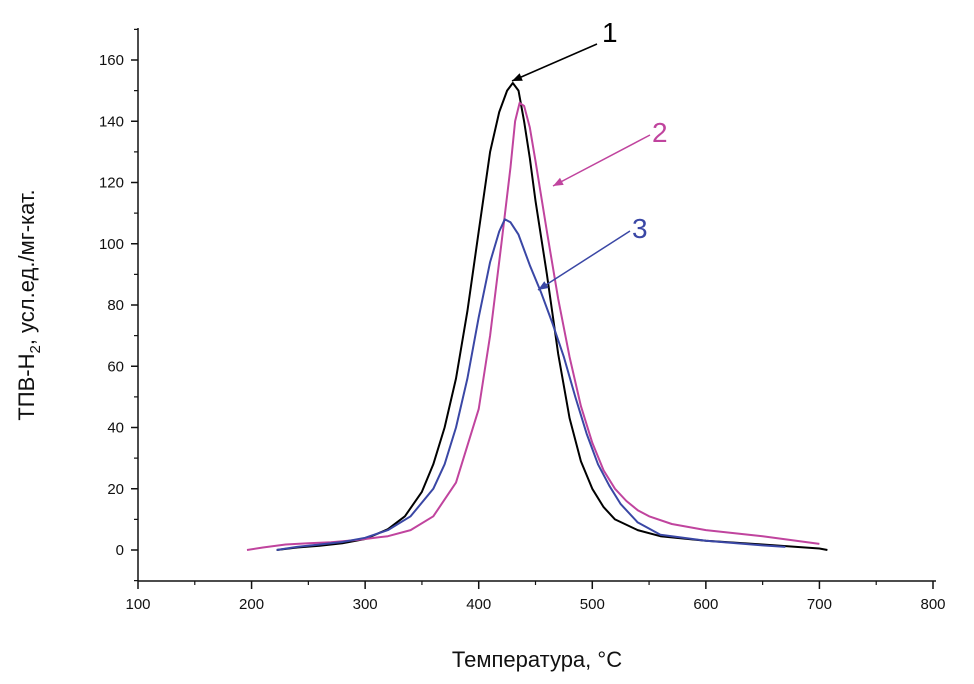 The image size is (974, 684). What do you see at coordinates (365, 604) in the screenshot?
I see `x-tick-label: 300` at bounding box center [365, 604].